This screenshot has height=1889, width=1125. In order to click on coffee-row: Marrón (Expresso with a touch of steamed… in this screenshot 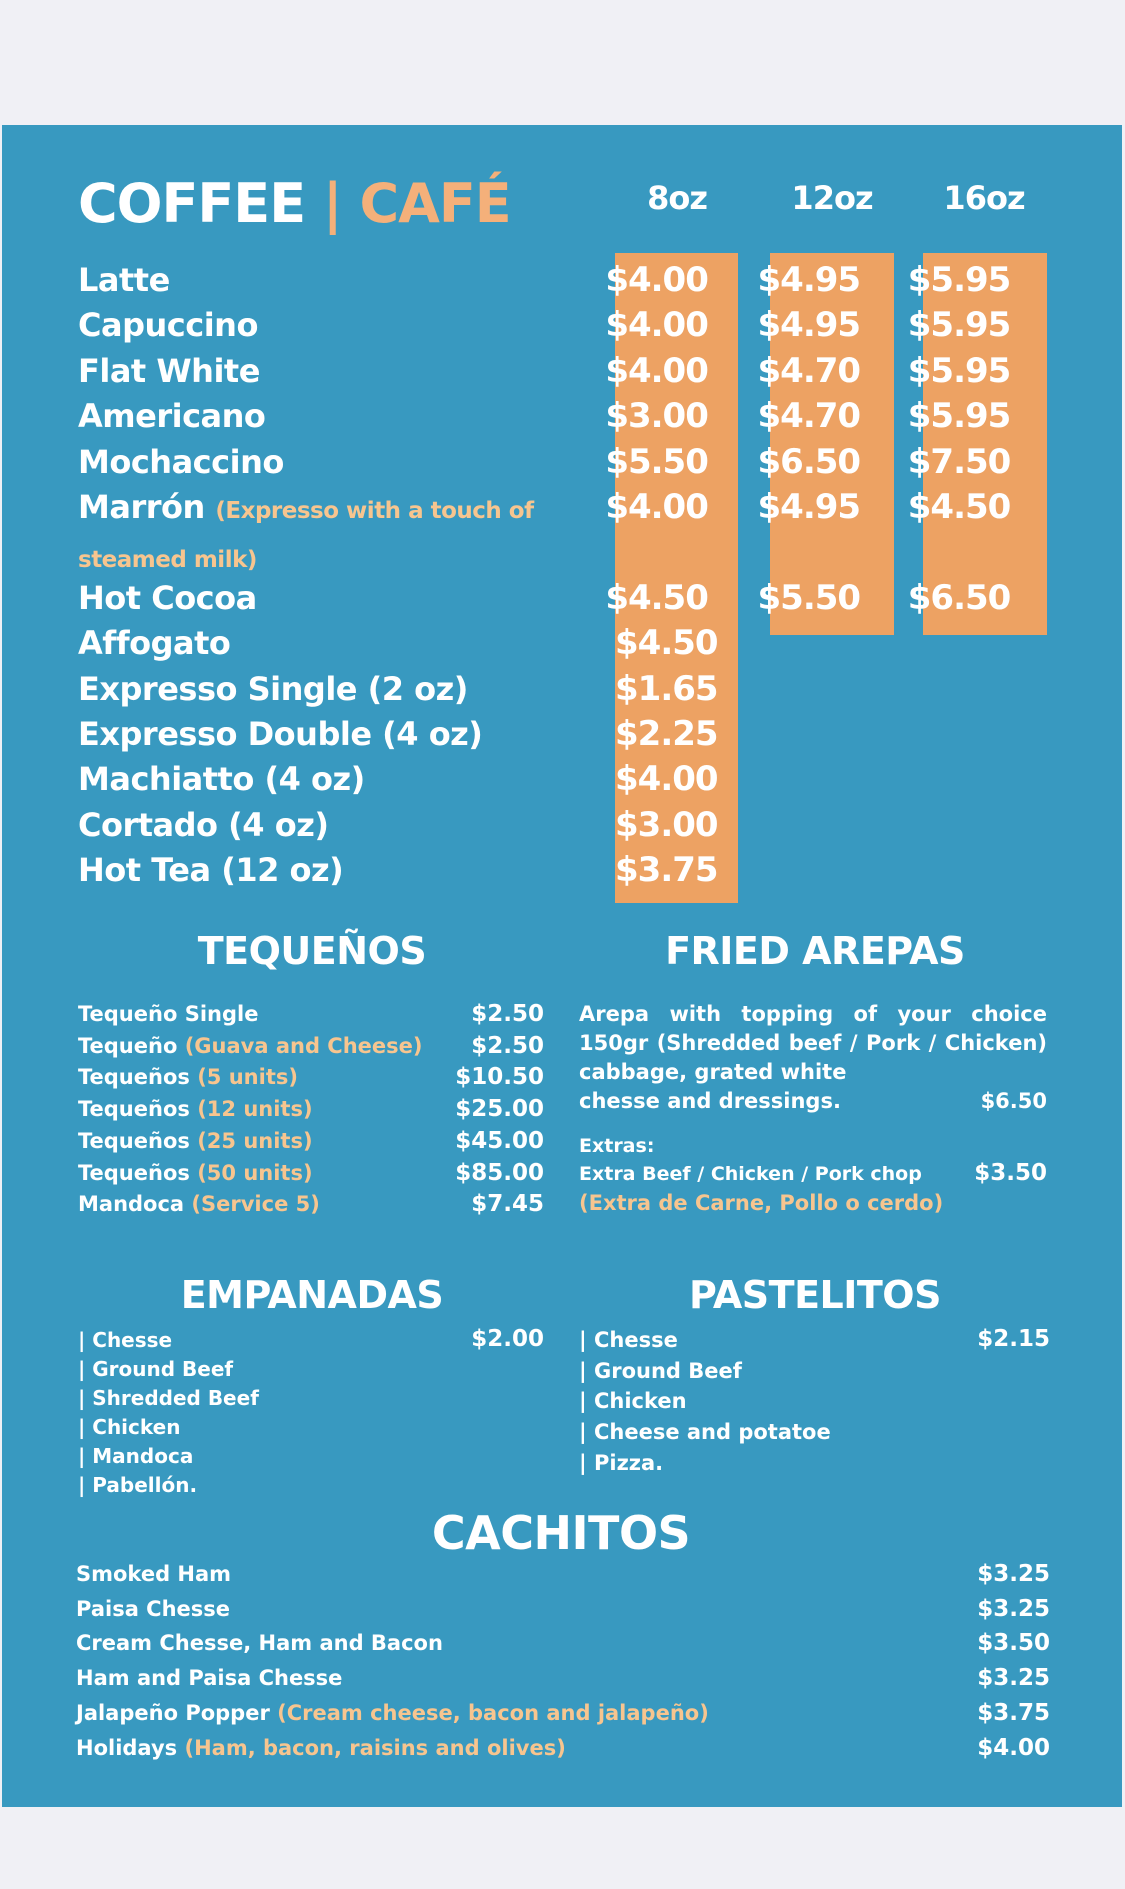, I will do `click(568, 530)`.